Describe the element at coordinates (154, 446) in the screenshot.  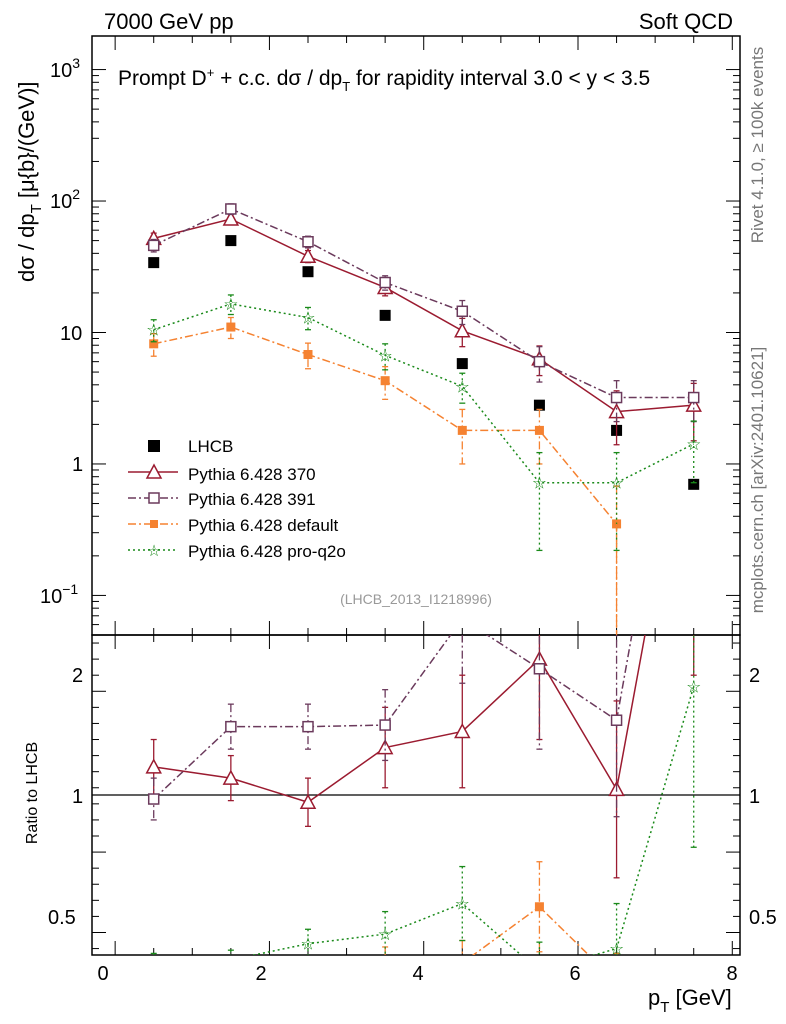
I see `legend-marker-lhcb` at that location.